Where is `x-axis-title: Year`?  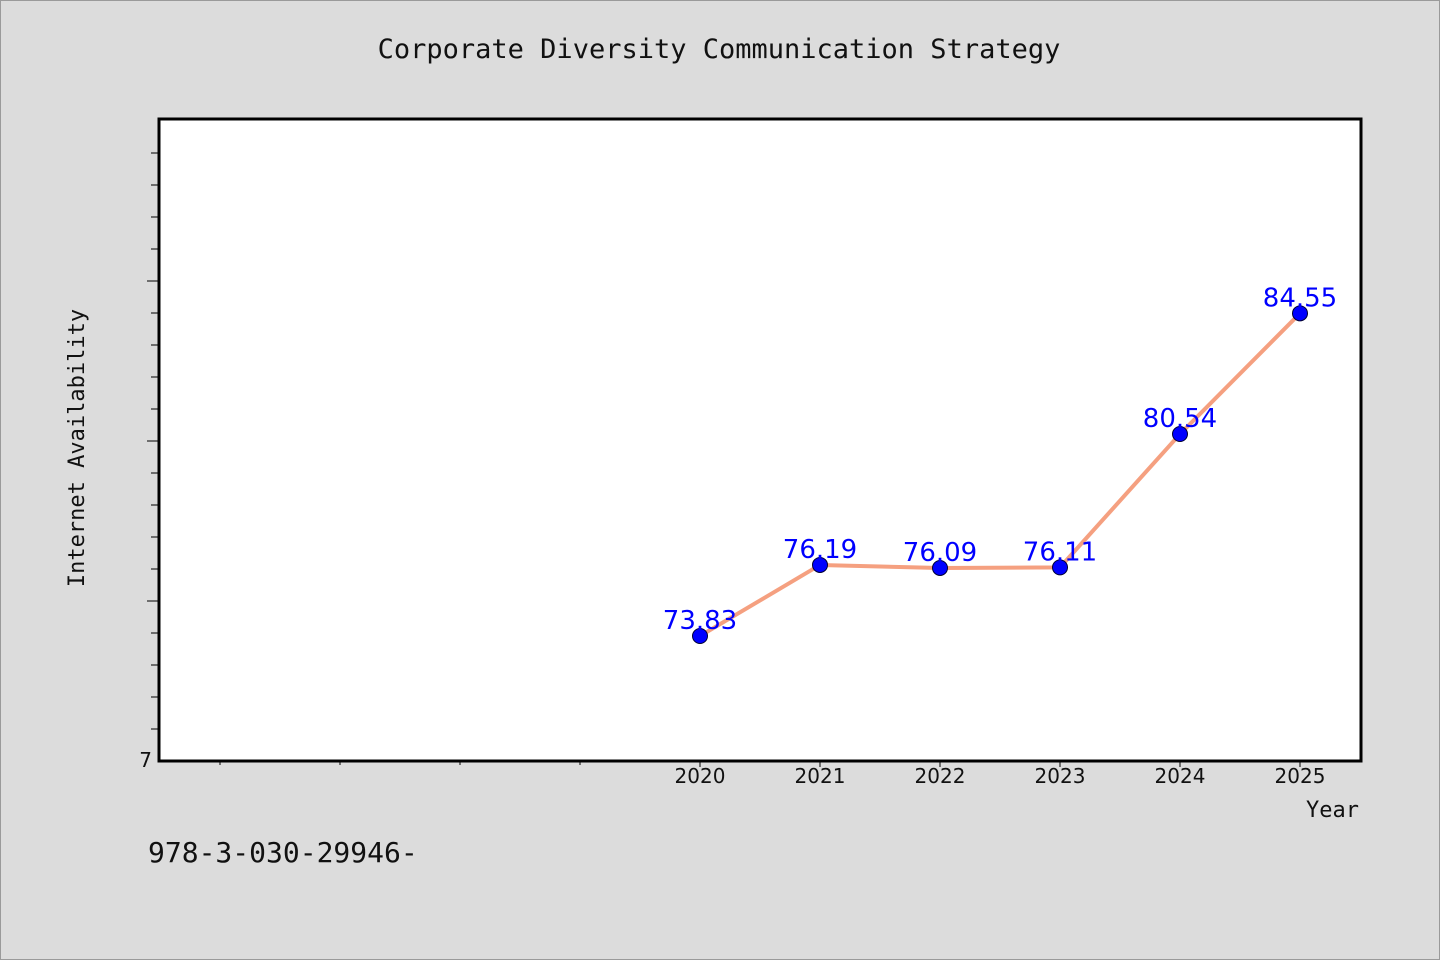 x-axis-title: Year is located at coordinates (1332, 810).